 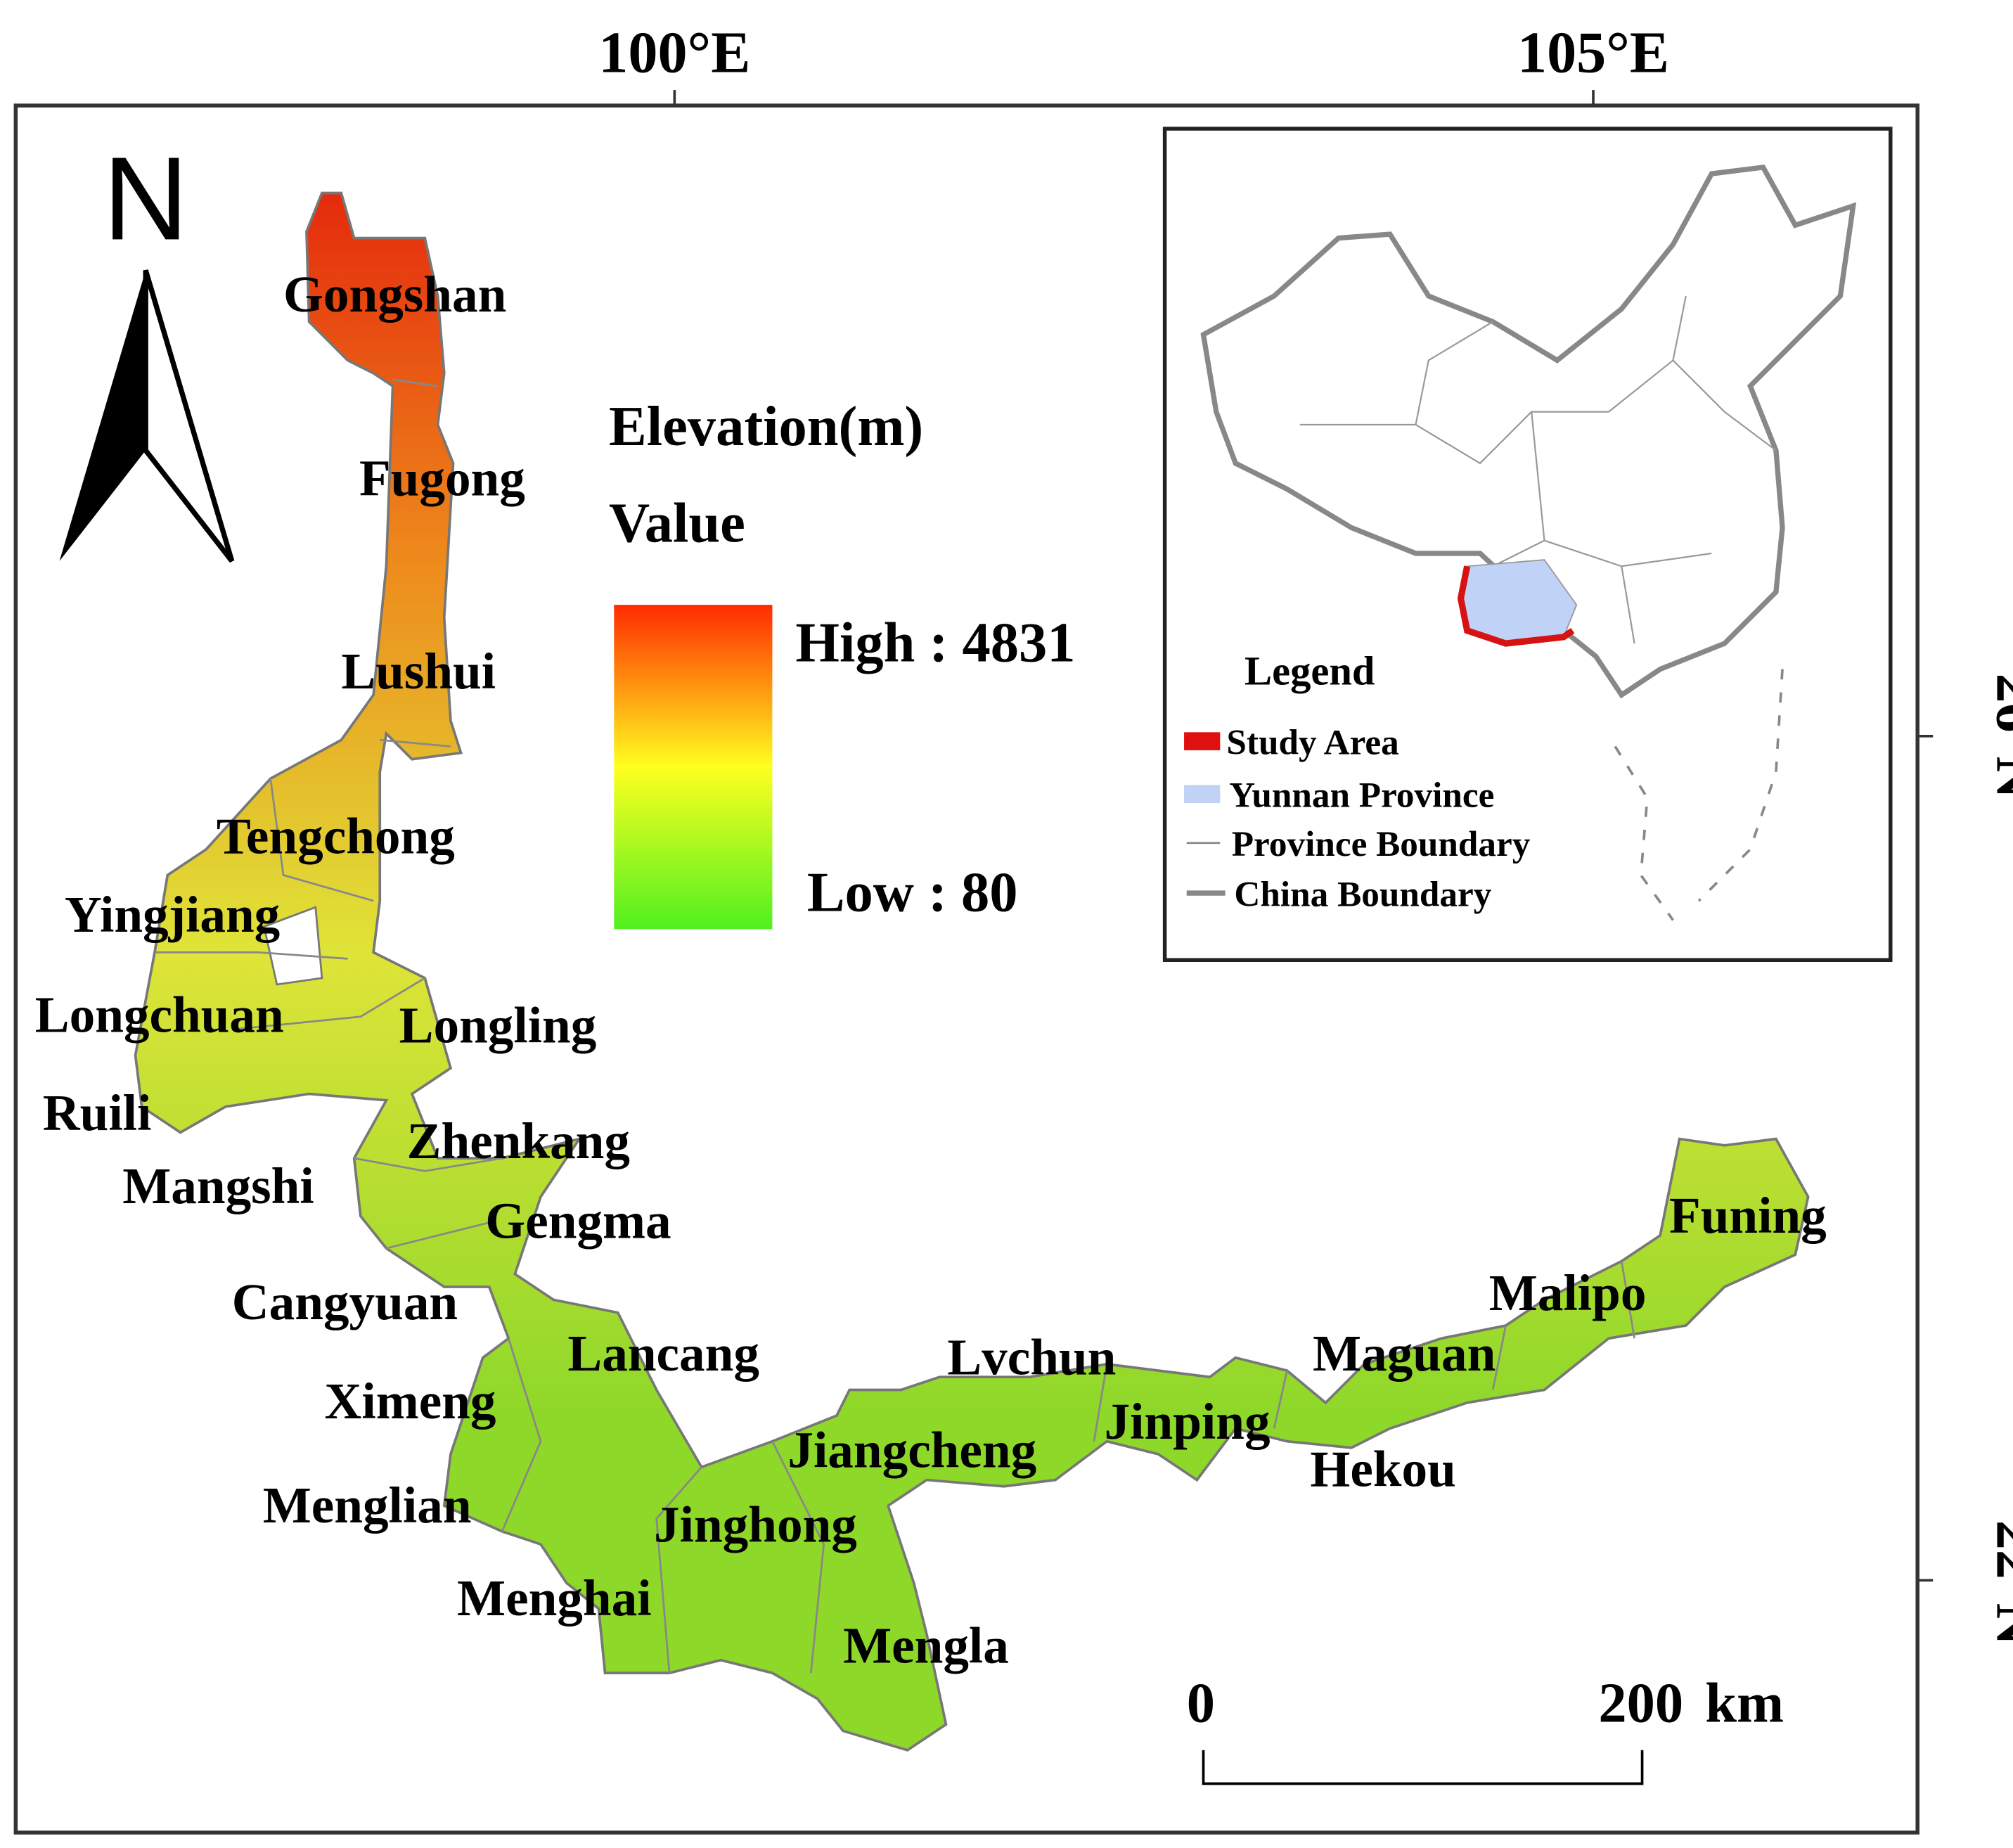 I want to click on county-label: Ruili, so click(x=97, y=1112).